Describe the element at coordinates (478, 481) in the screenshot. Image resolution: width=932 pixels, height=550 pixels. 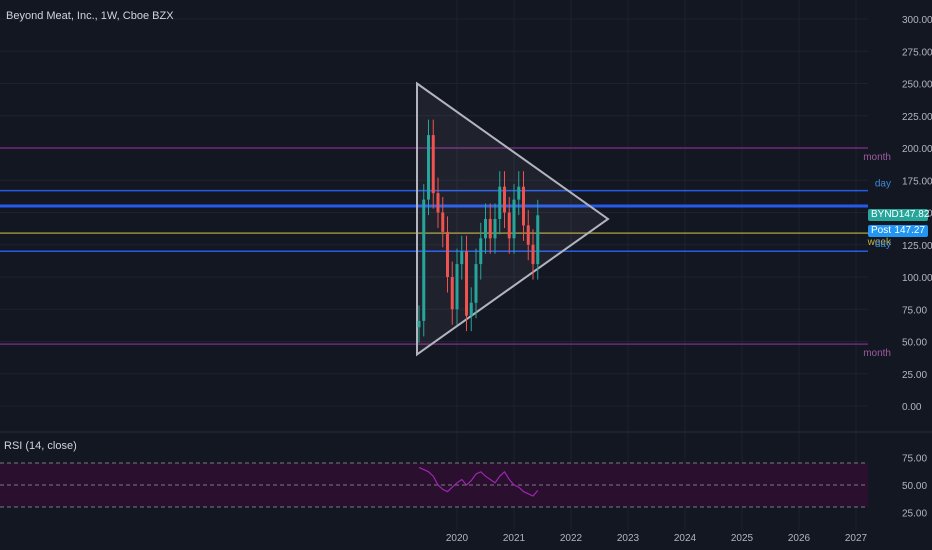
I see `rsi-line` at that location.